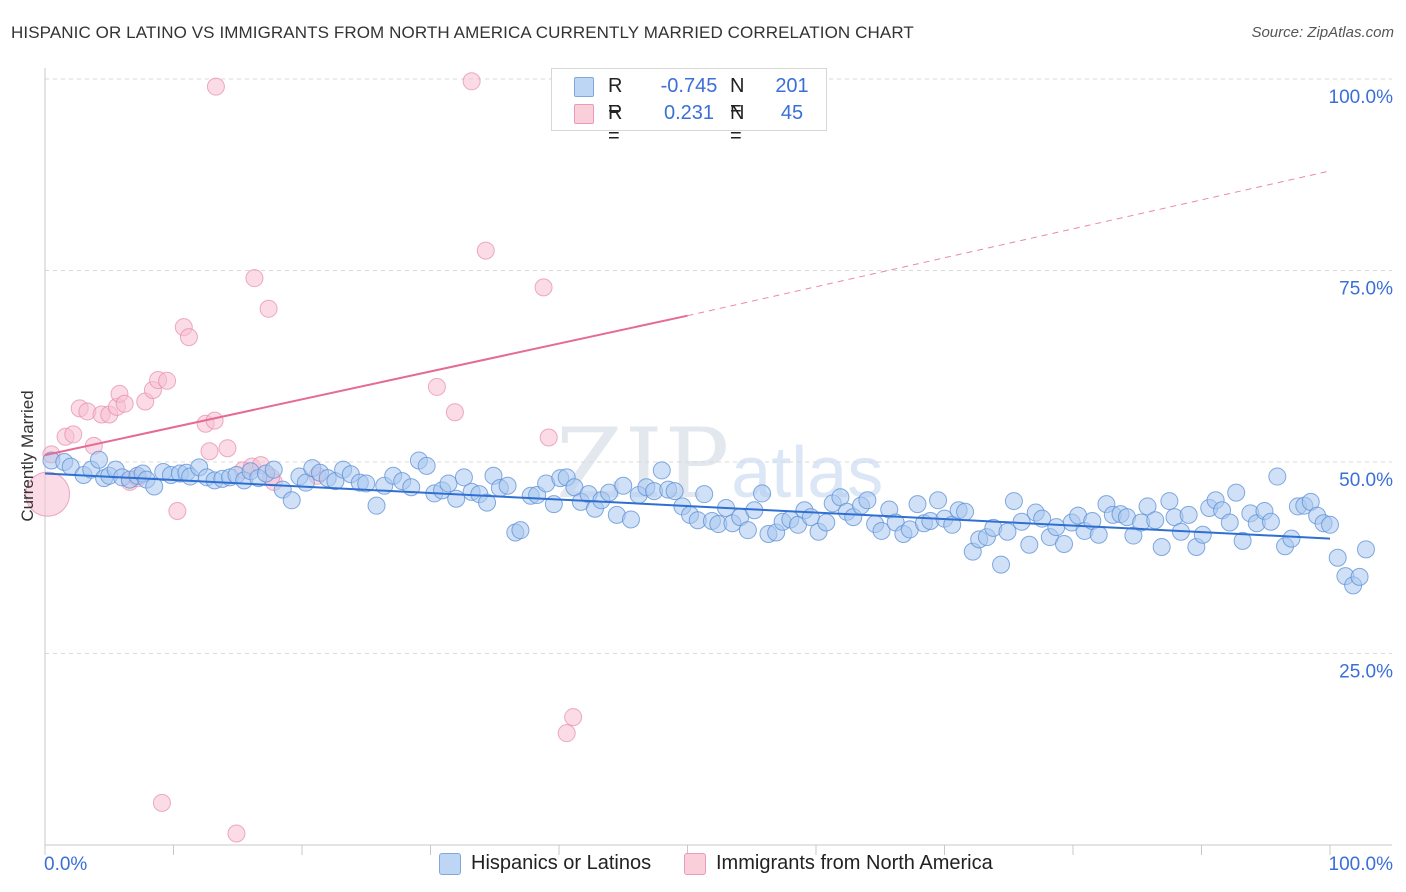 This screenshot has height=892, width=1406. I want to click on trend-line-immigrants, so click(366, 385).